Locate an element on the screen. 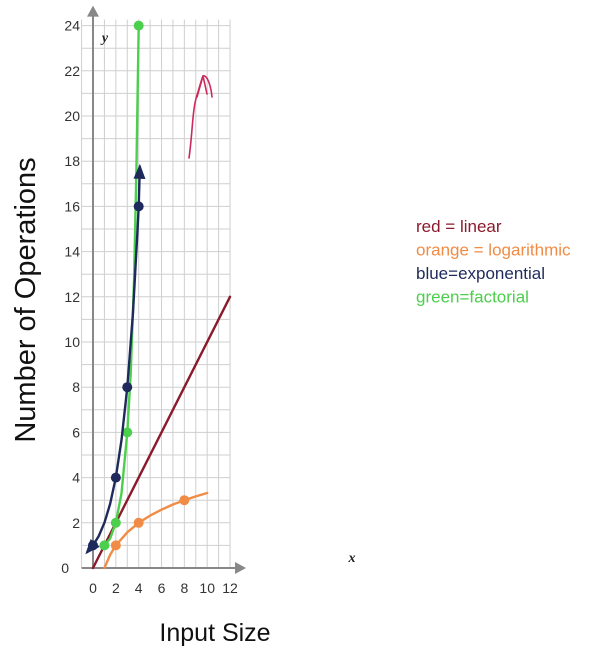 This screenshot has width=616, height=656. y-tick-label: 18 is located at coordinates (72, 161).